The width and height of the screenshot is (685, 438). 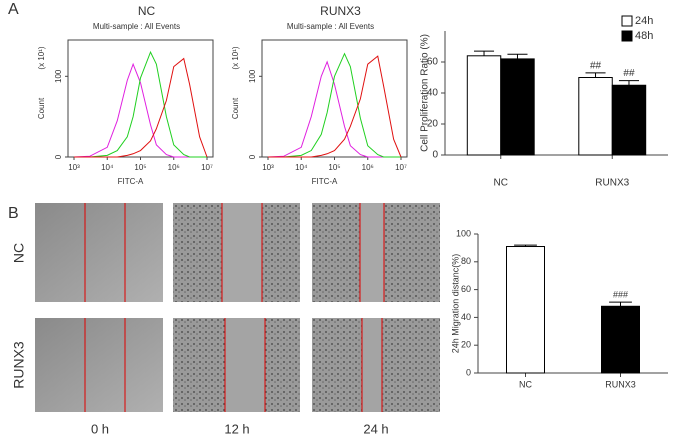 I want to click on row-label: RUNX3, so click(x=19, y=365).